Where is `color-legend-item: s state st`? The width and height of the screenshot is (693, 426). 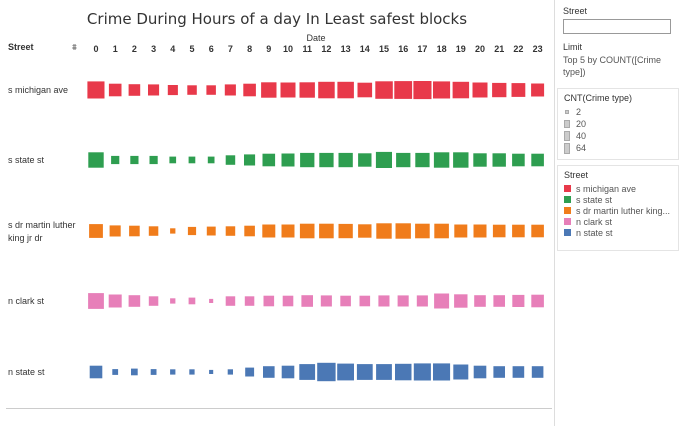 color-legend-item: s state st is located at coordinates (618, 199).